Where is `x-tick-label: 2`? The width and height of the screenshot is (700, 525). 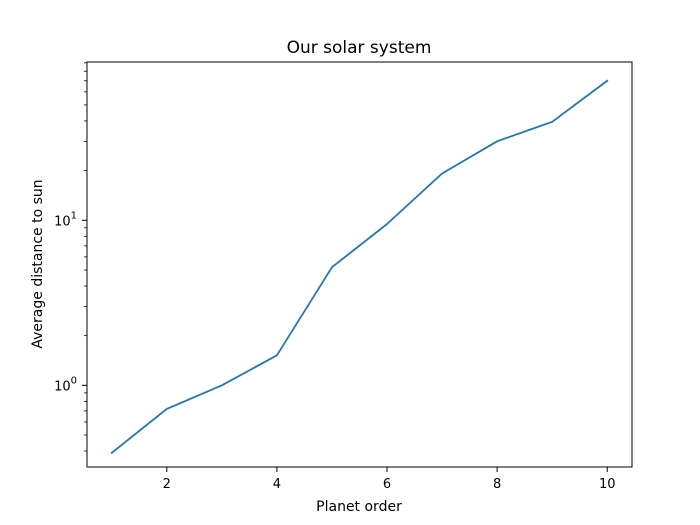
x-tick-label: 2 is located at coordinates (167, 484).